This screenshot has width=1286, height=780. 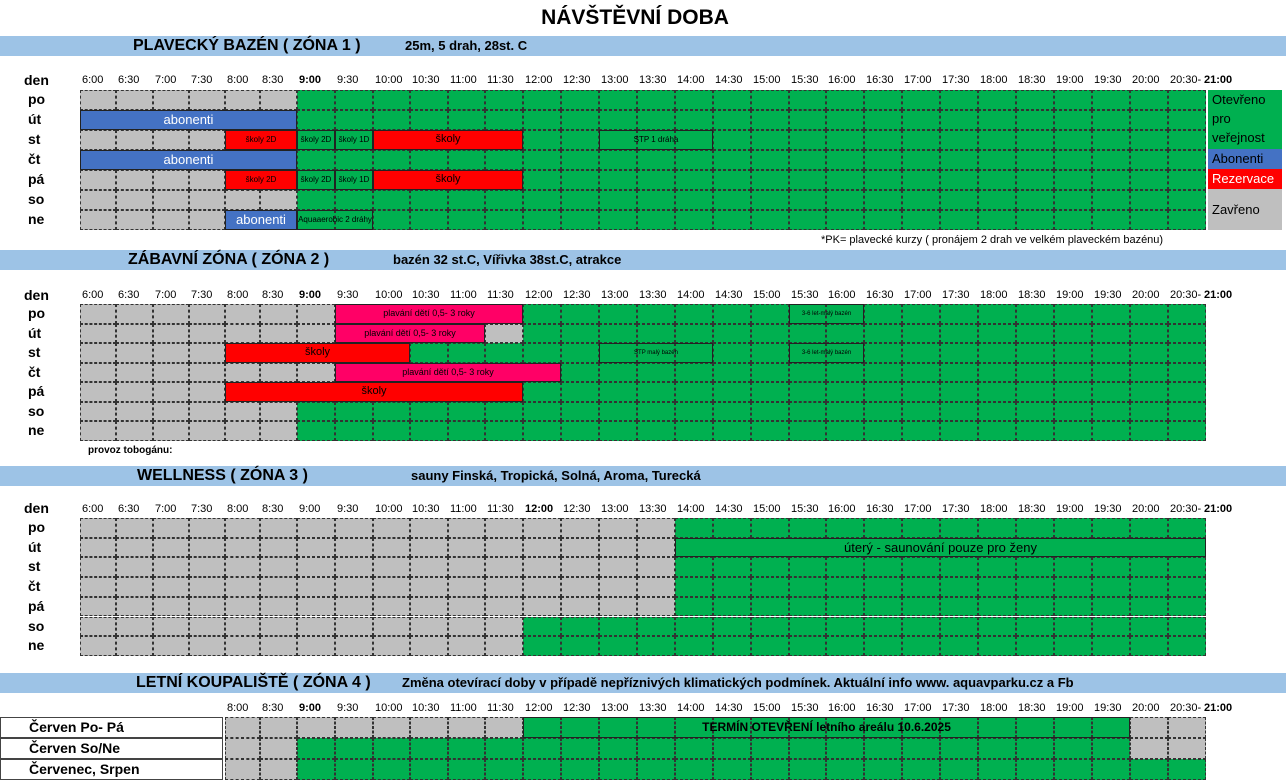 I want to click on zone2-time-label: 6:30, so click(x=129, y=295).